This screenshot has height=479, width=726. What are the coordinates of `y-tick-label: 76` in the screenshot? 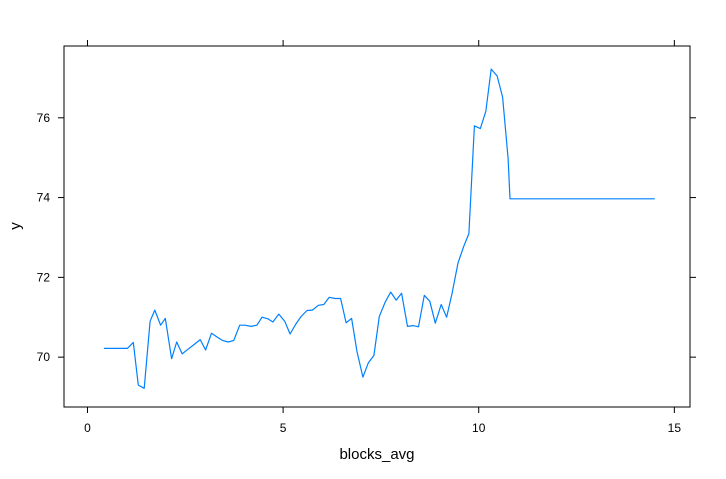 It's located at (44, 118).